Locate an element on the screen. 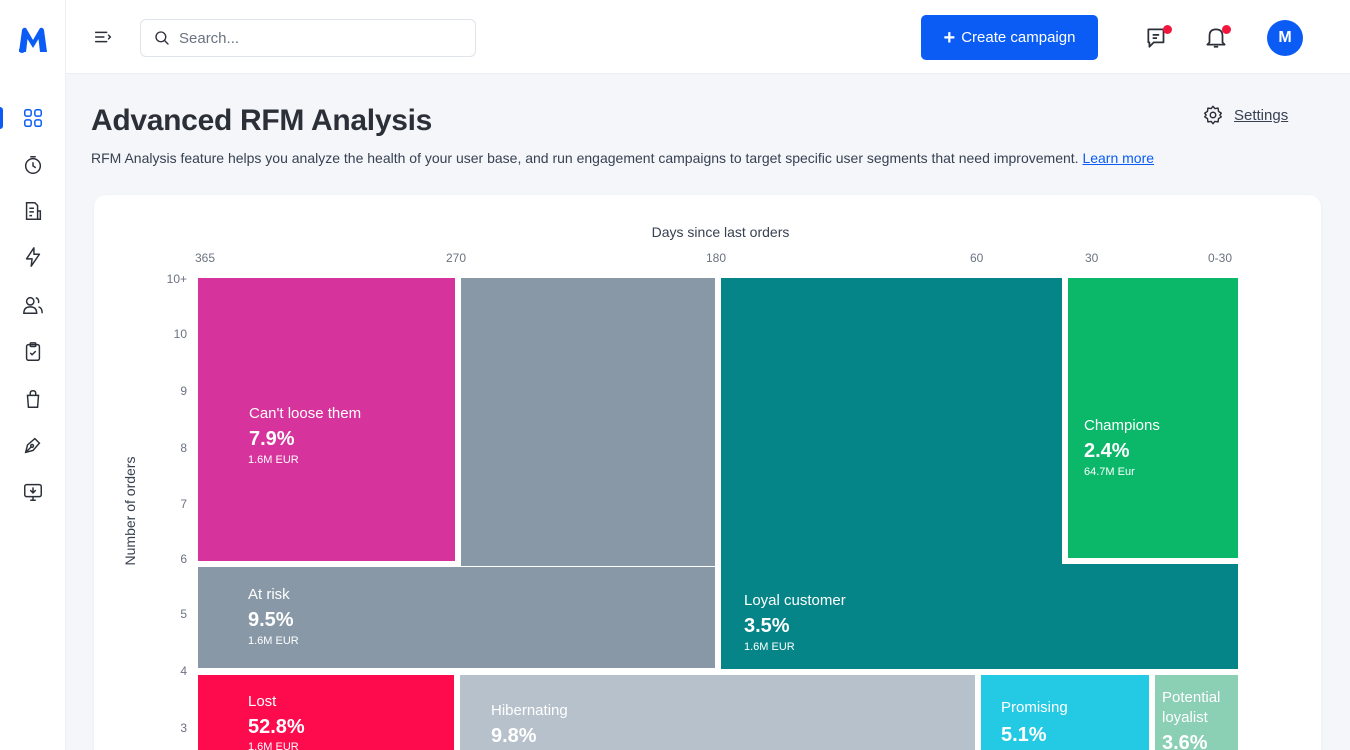 This screenshot has width=1350, height=750. segment-potential-loyalist: Potential loyalist 3.6% is located at coordinates (1196, 712).